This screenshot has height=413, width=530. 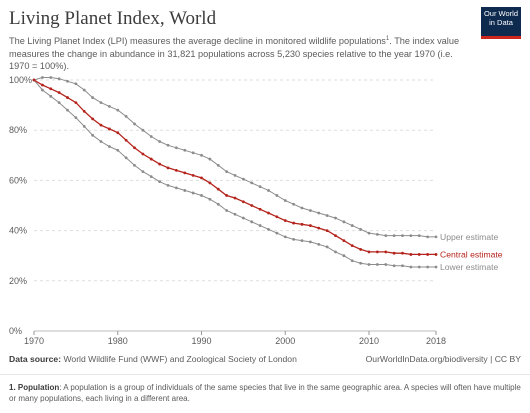 I want to click on footer-link: OurWorldInData.org/biodiversity | CC BY, so click(x=443, y=359).